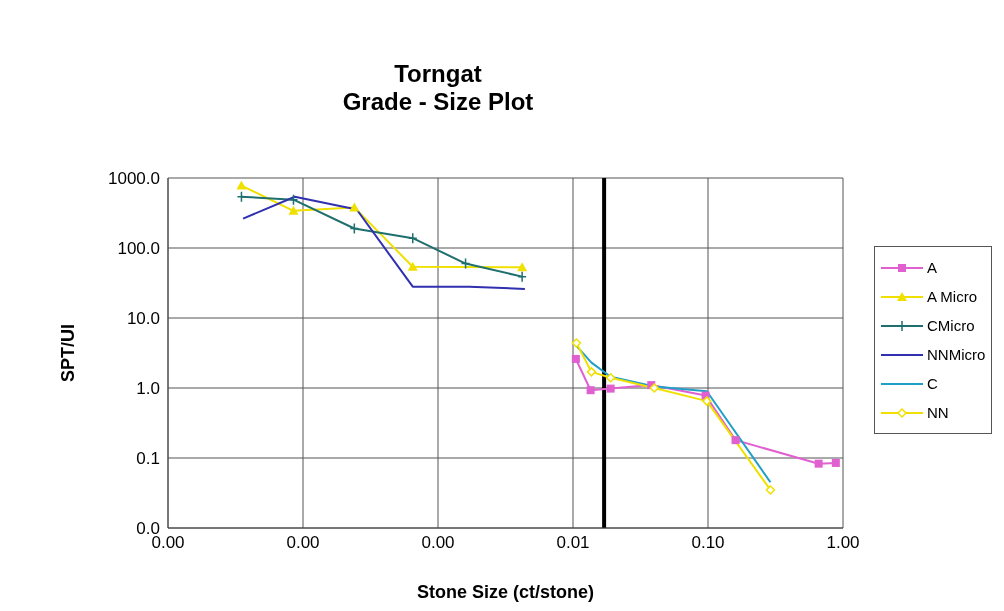 Image resolution: width=1004 pixels, height=611 pixels. What do you see at coordinates (932, 267) in the screenshot?
I see `legend-label: A` at bounding box center [932, 267].